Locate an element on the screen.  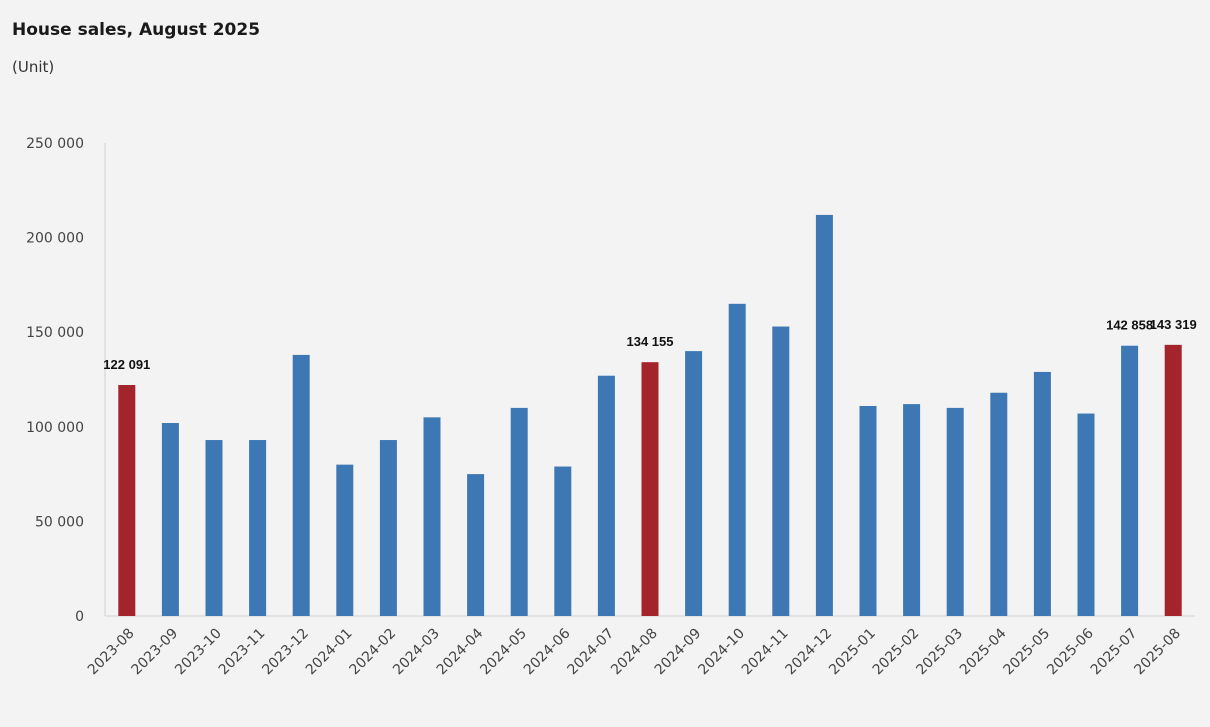
x-tick-label: 2025-07 is located at coordinates (1114, 652).